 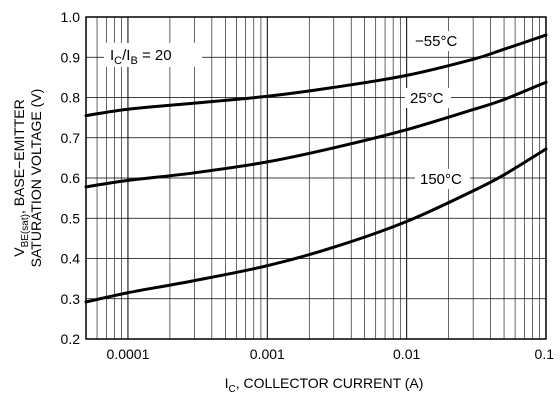 What do you see at coordinates (21, 177) in the screenshot?
I see `y-axis-title-line1: VBE(sat), BASE−EMITTER` at bounding box center [21, 177].